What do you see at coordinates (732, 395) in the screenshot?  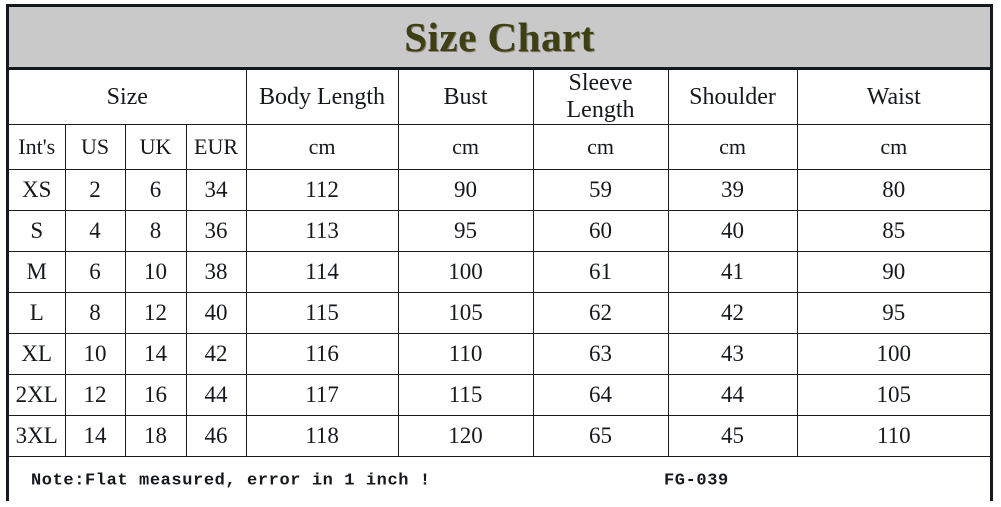 I see `cell-shoulder: 44` at bounding box center [732, 395].